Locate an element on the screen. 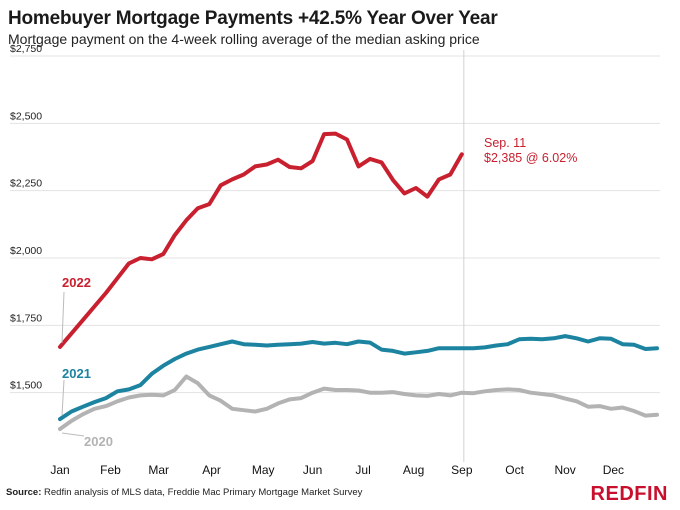 This screenshot has width=680, height=510. y-tick-label: $1,500 is located at coordinates (26, 386).